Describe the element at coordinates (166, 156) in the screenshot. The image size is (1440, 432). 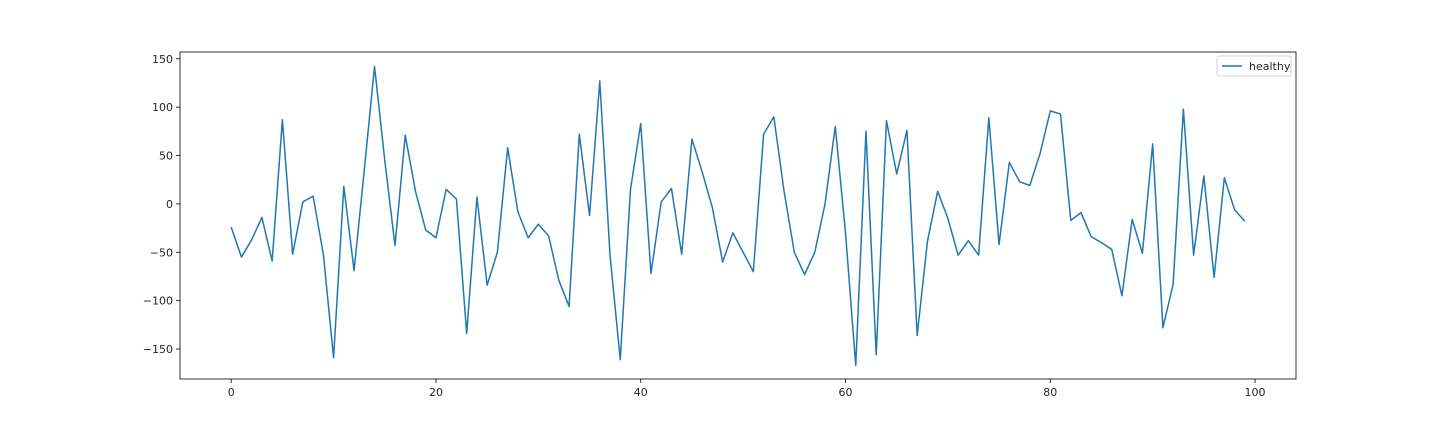
I see `y-tick-label: 50` at that location.